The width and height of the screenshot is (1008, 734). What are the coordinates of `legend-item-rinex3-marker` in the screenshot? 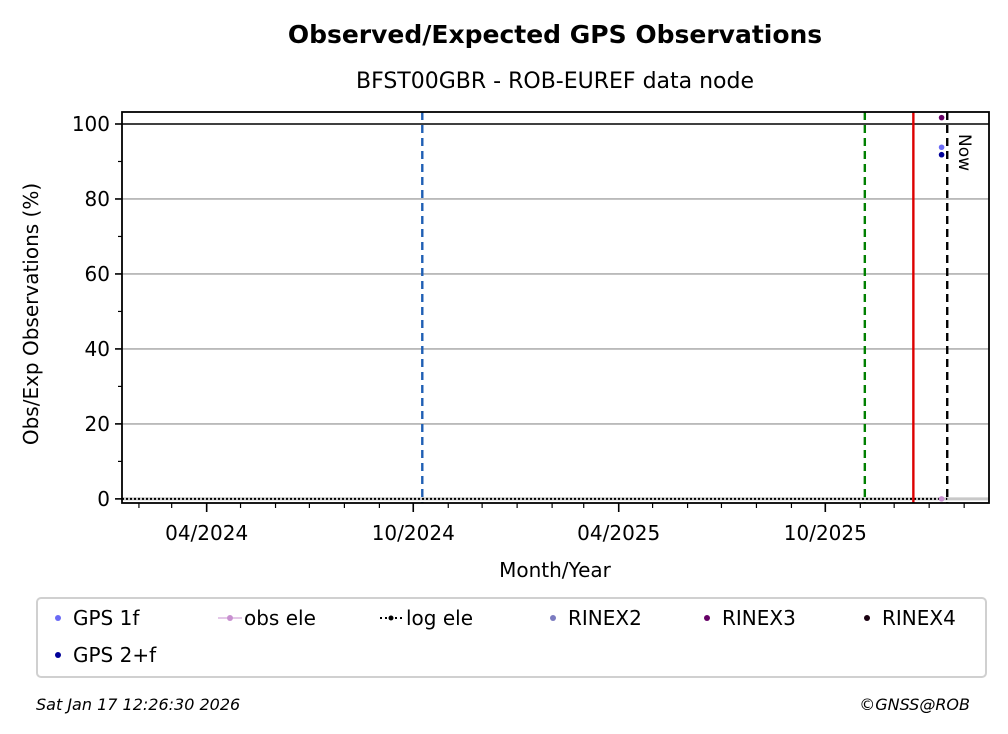 It's located at (707, 618).